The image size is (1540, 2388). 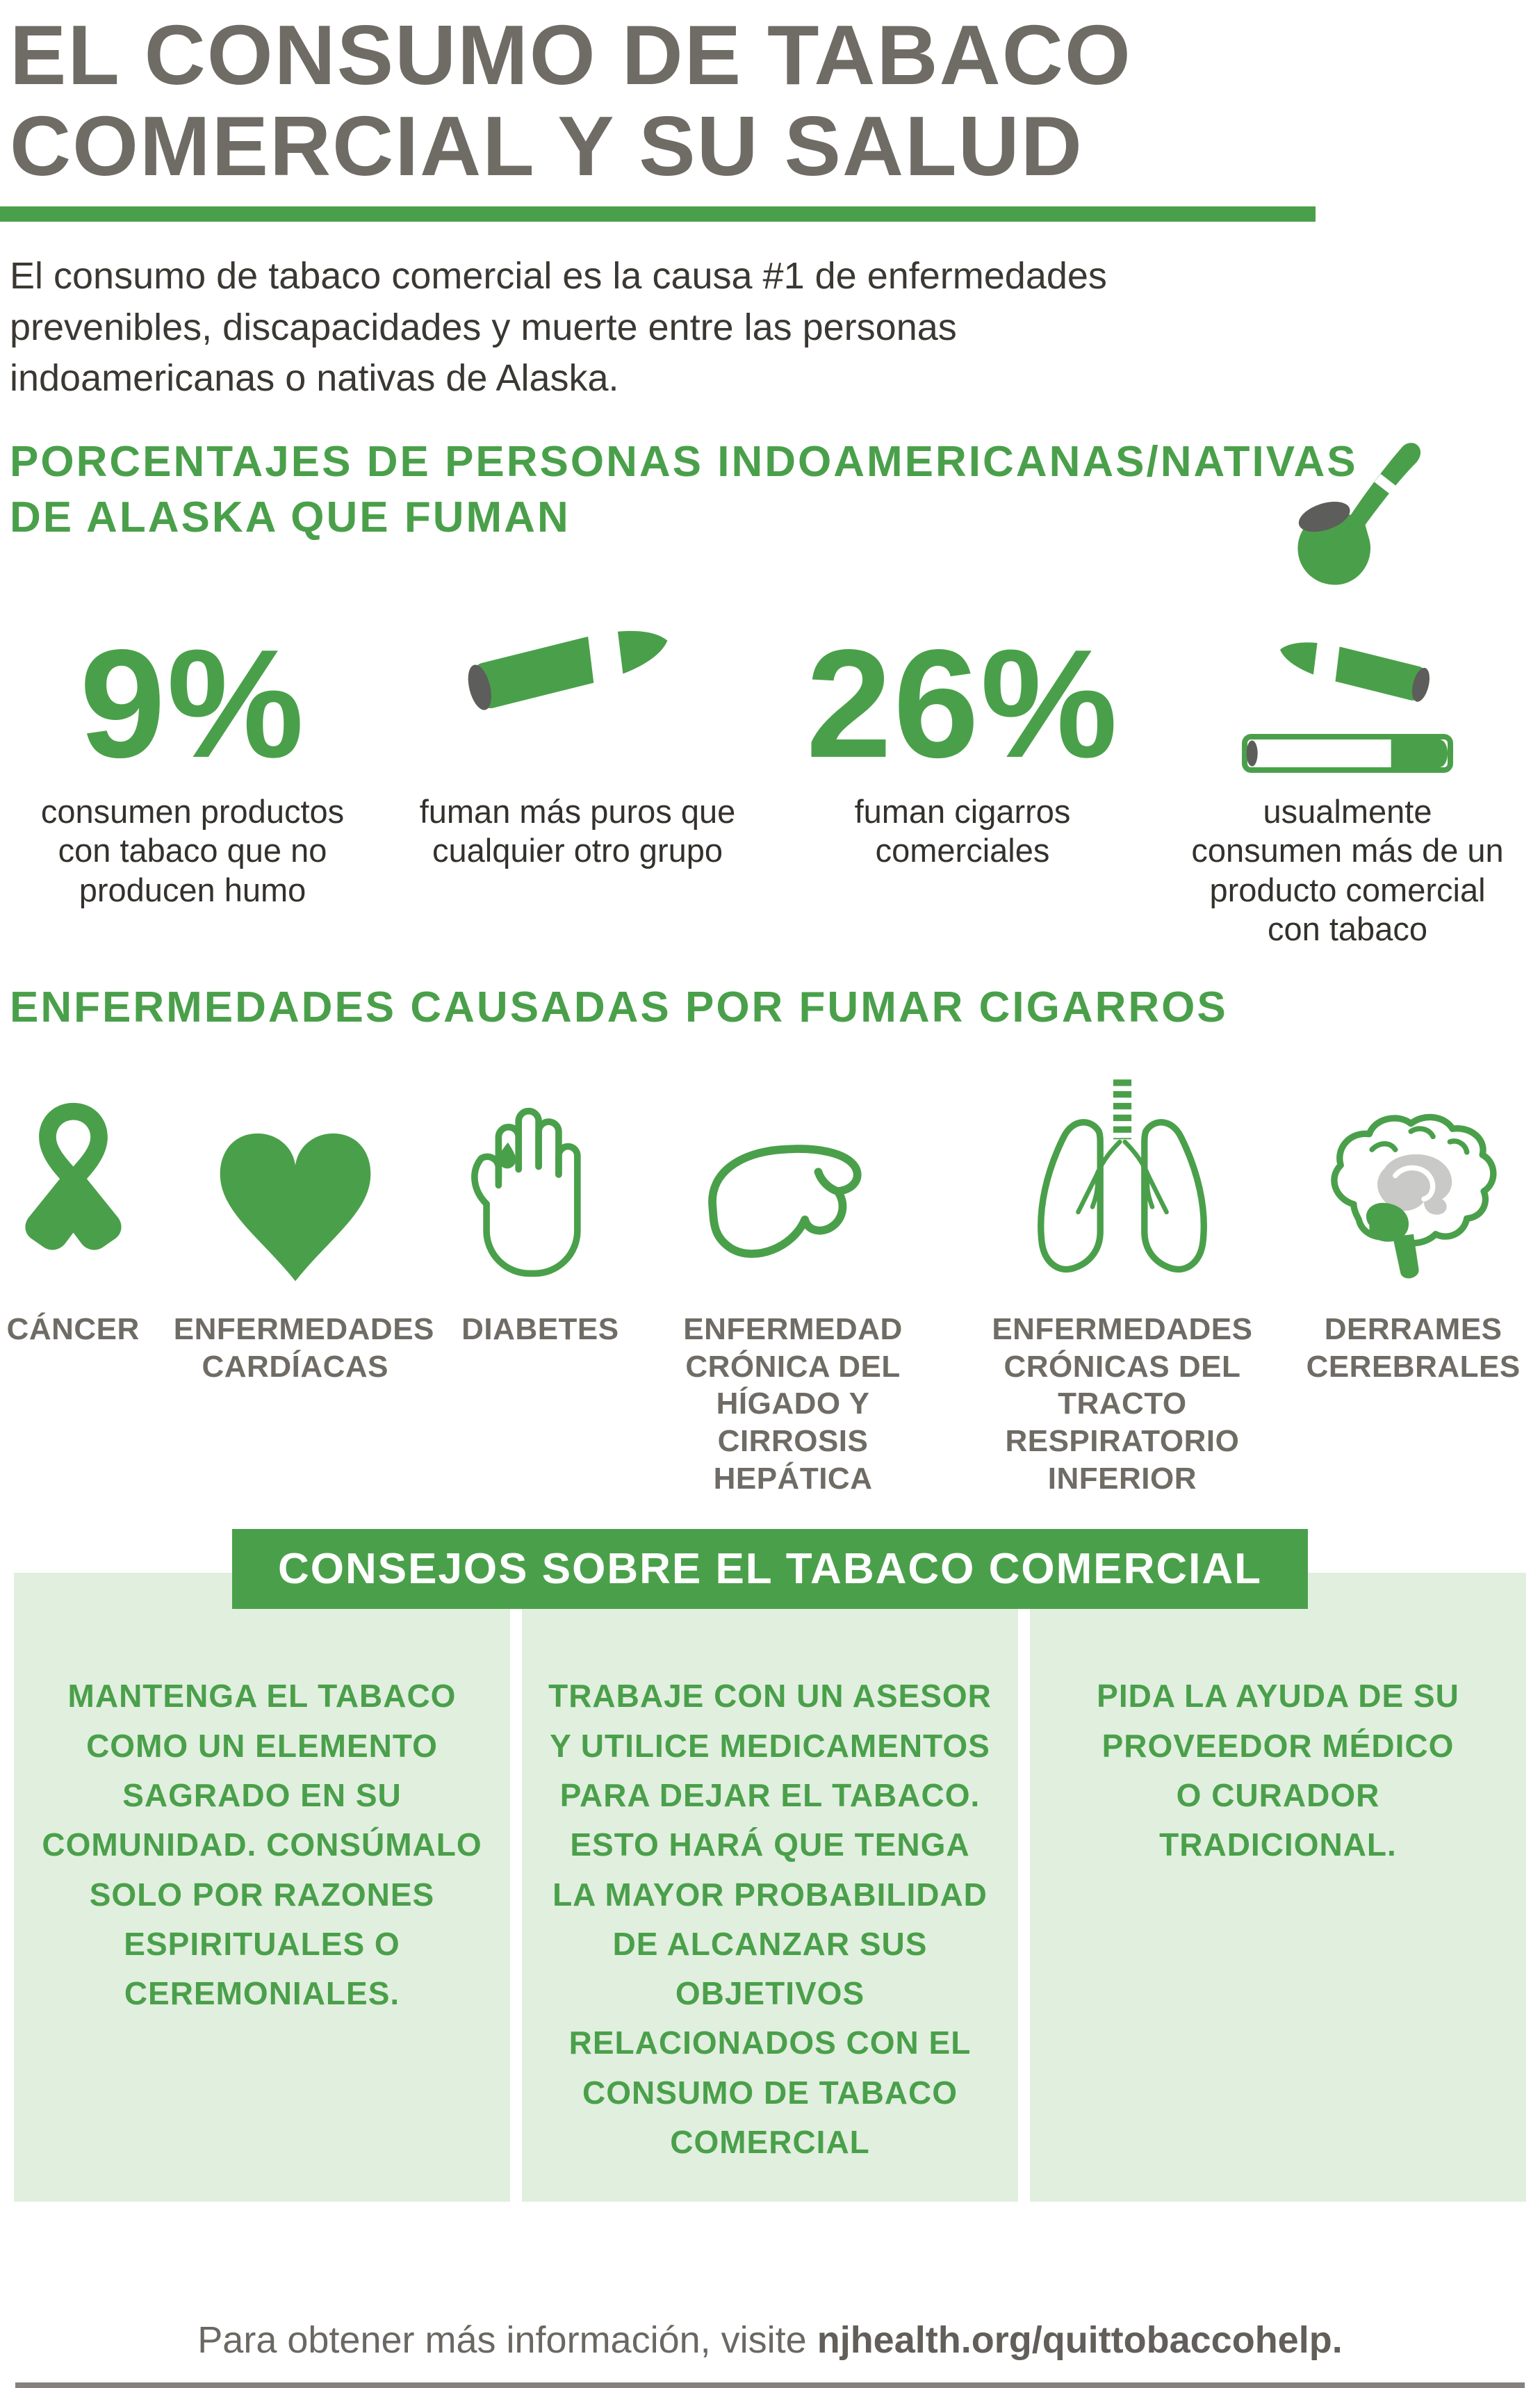 I want to click on cigar-icon, so click(x=568, y=668).